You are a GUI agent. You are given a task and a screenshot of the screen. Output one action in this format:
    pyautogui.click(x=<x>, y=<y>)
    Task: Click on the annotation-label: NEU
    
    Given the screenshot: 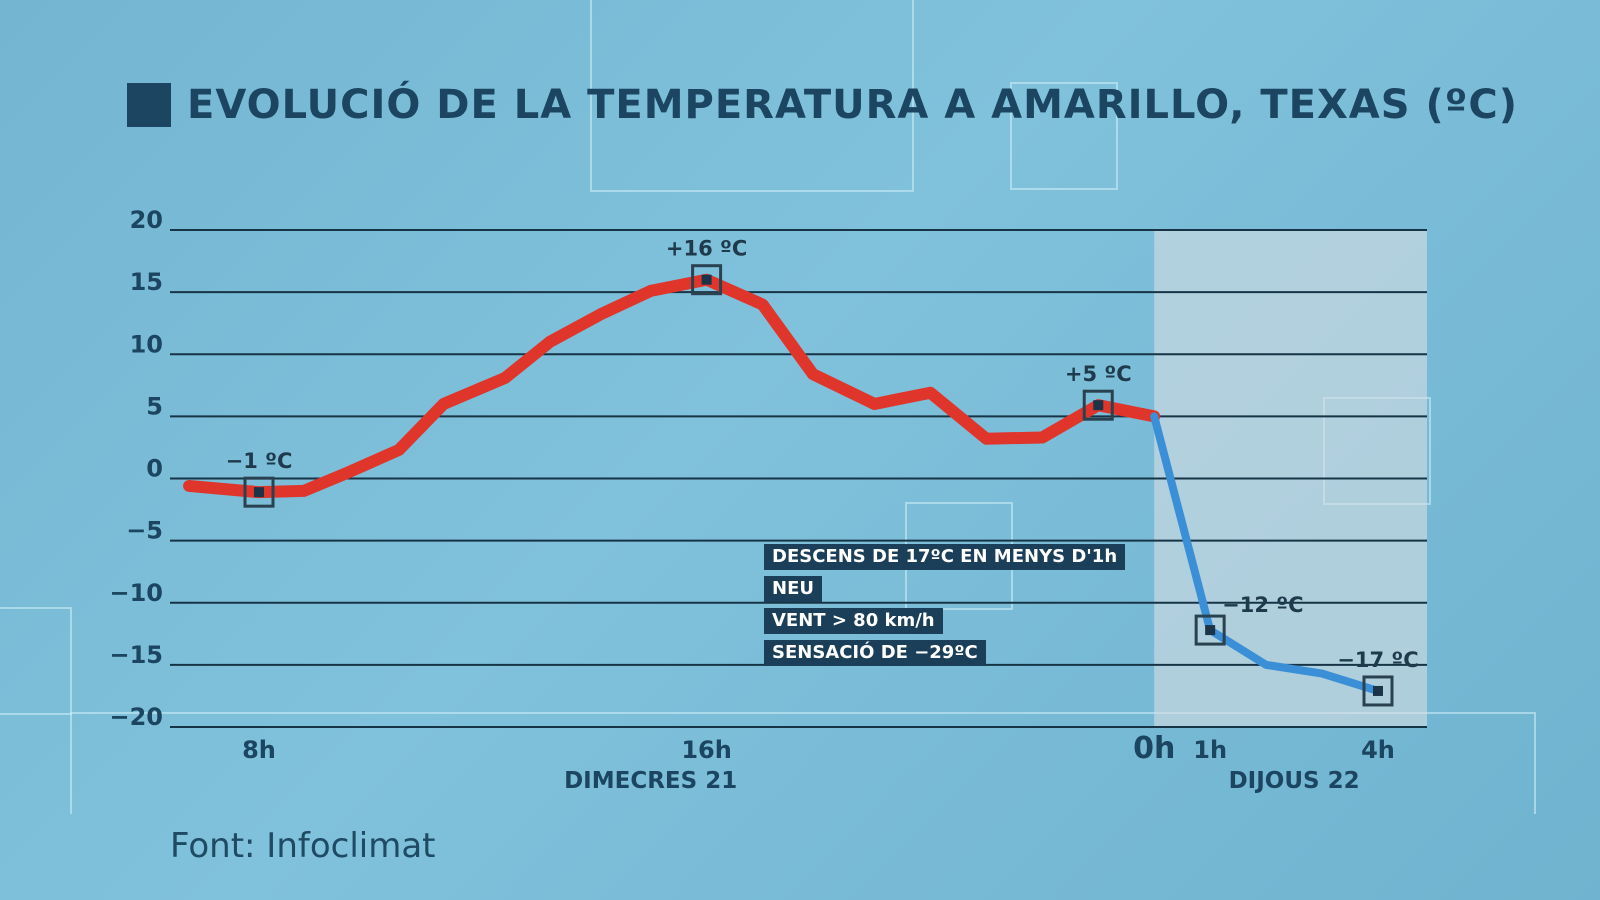 What is the action you would take?
    pyautogui.click(x=793, y=589)
    